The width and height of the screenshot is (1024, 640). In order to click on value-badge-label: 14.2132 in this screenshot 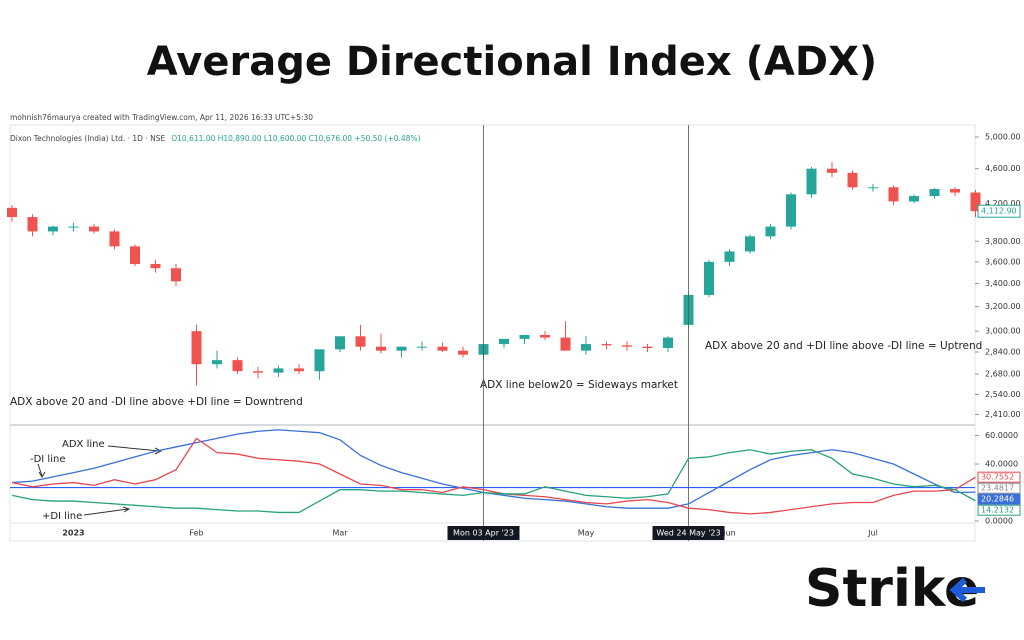, I will do `click(997, 510)`.